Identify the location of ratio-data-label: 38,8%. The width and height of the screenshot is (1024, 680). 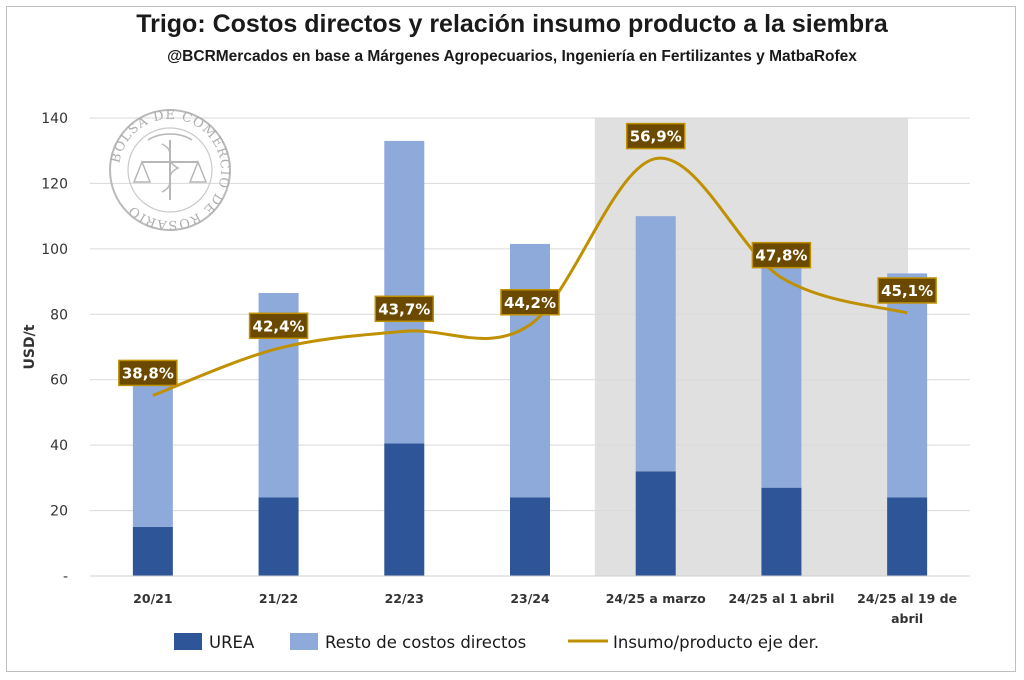
(148, 373).